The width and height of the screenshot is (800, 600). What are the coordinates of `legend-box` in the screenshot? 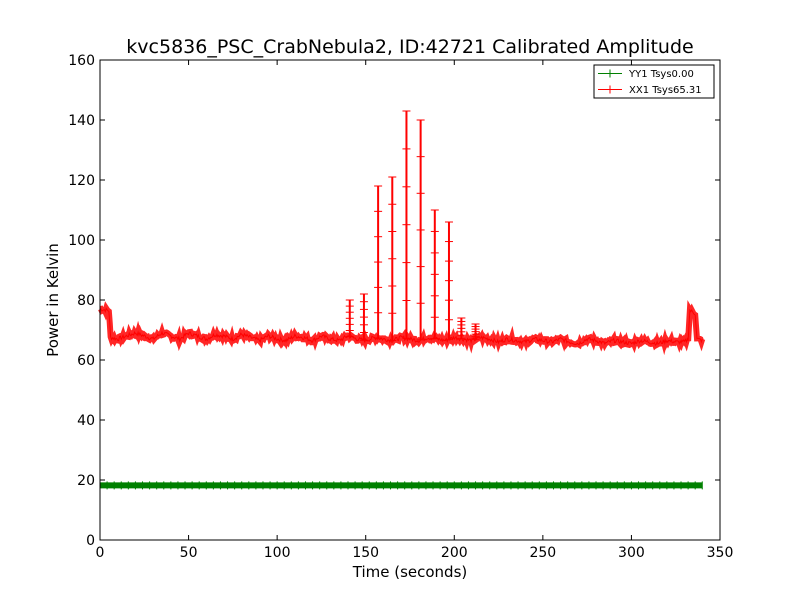 It's located at (654, 81).